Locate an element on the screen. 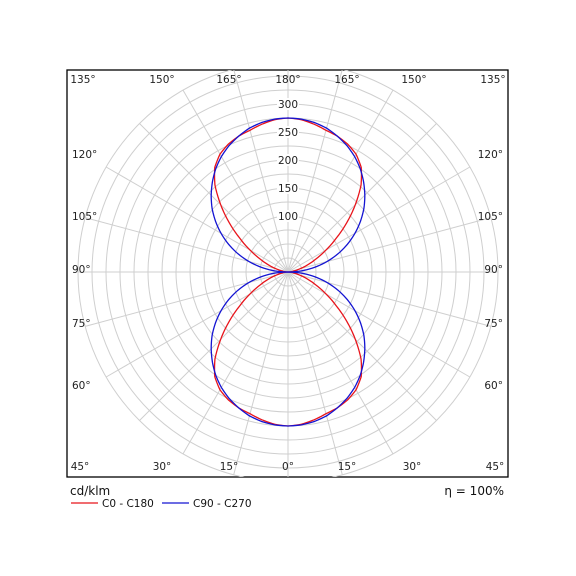 This screenshot has width=576, height=576. angle-label-right: 75° is located at coordinates (493, 324).